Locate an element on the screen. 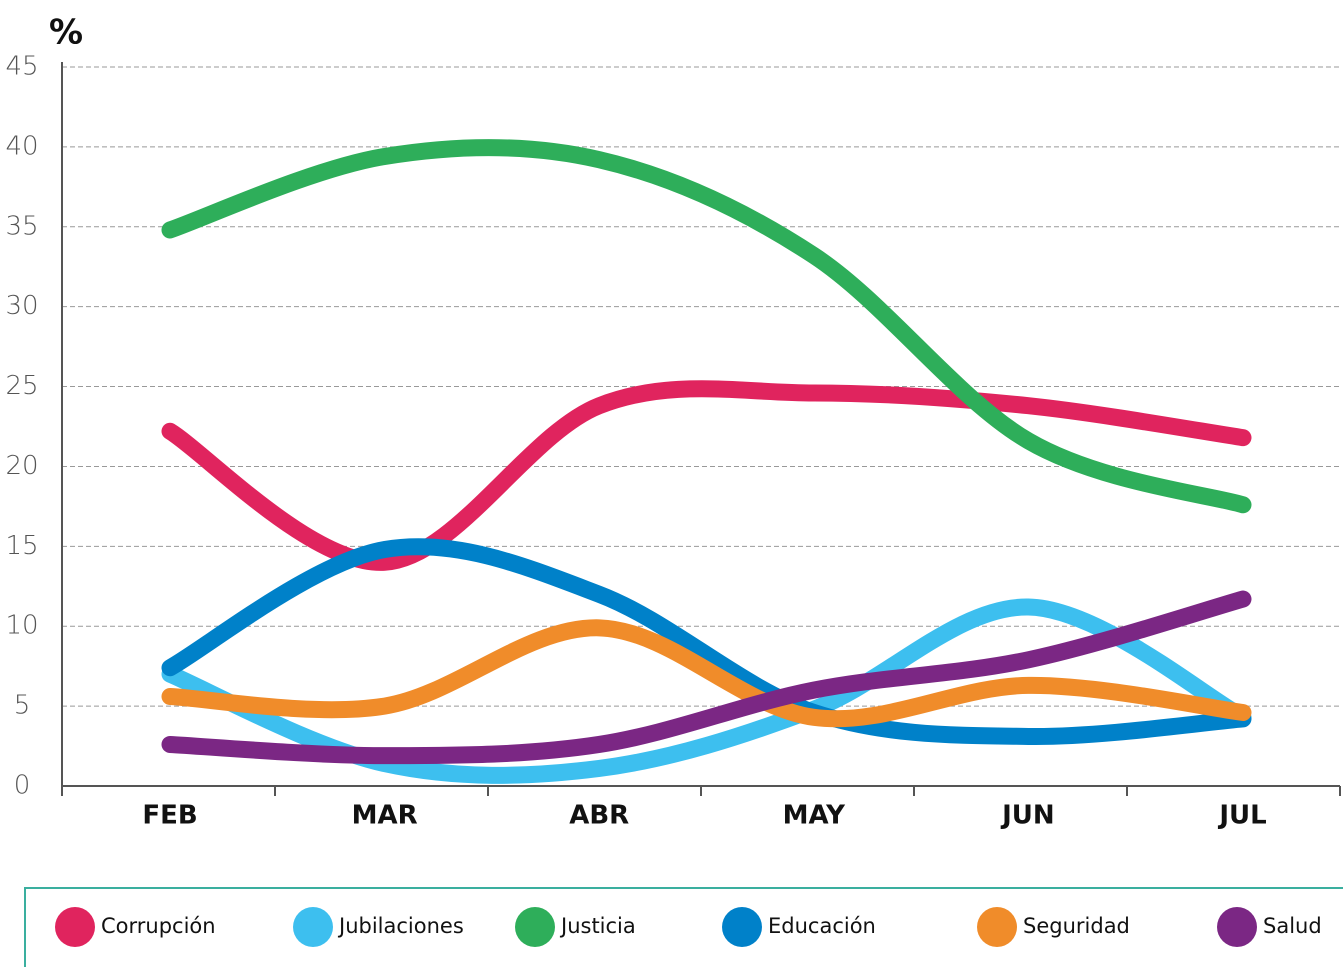  y-axis-label: % is located at coordinates (66, 33).